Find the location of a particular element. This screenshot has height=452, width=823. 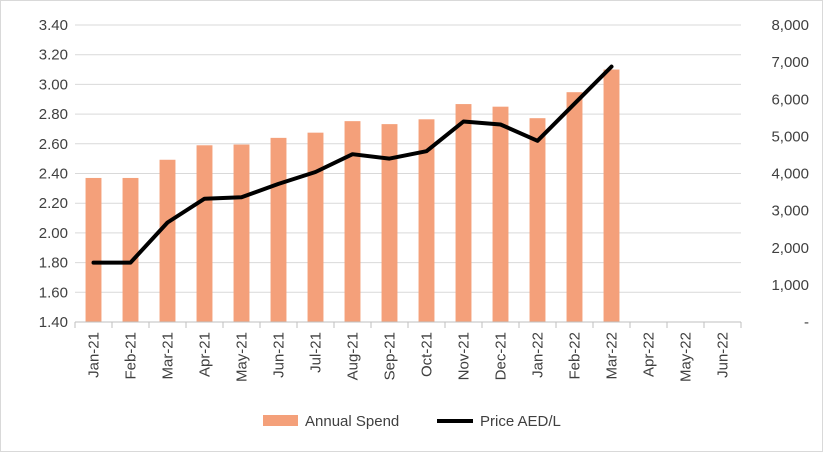

axes is located at coordinates (408, 324).